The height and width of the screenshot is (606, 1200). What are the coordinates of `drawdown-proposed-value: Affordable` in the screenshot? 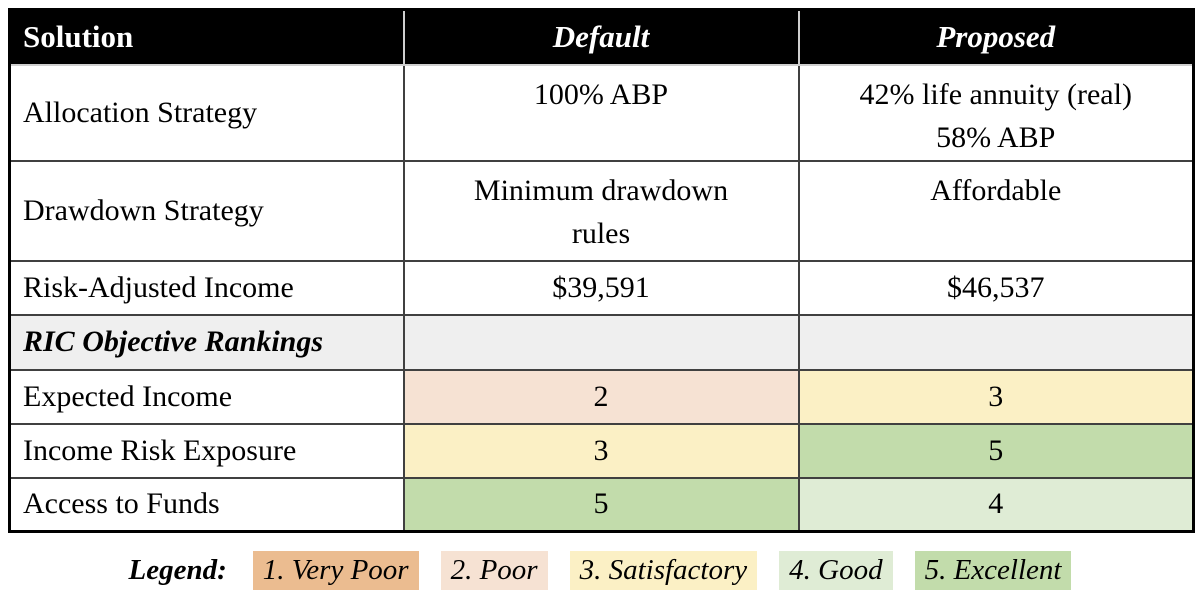 It's located at (996, 210).